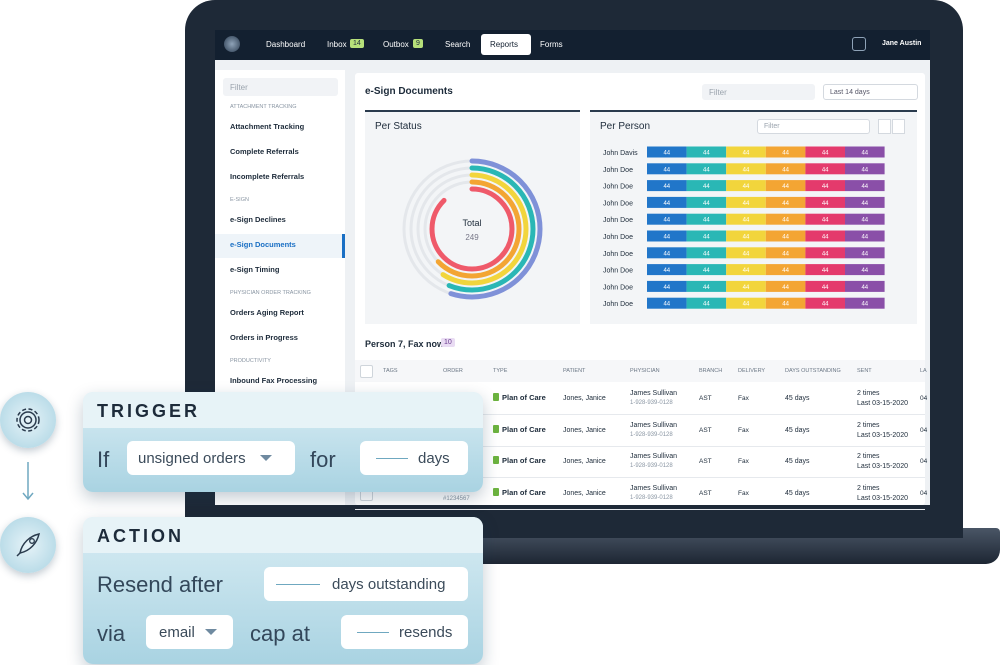 Image resolution: width=1000 pixels, height=665 pixels. I want to click on column-header: PATIENT, so click(574, 371).